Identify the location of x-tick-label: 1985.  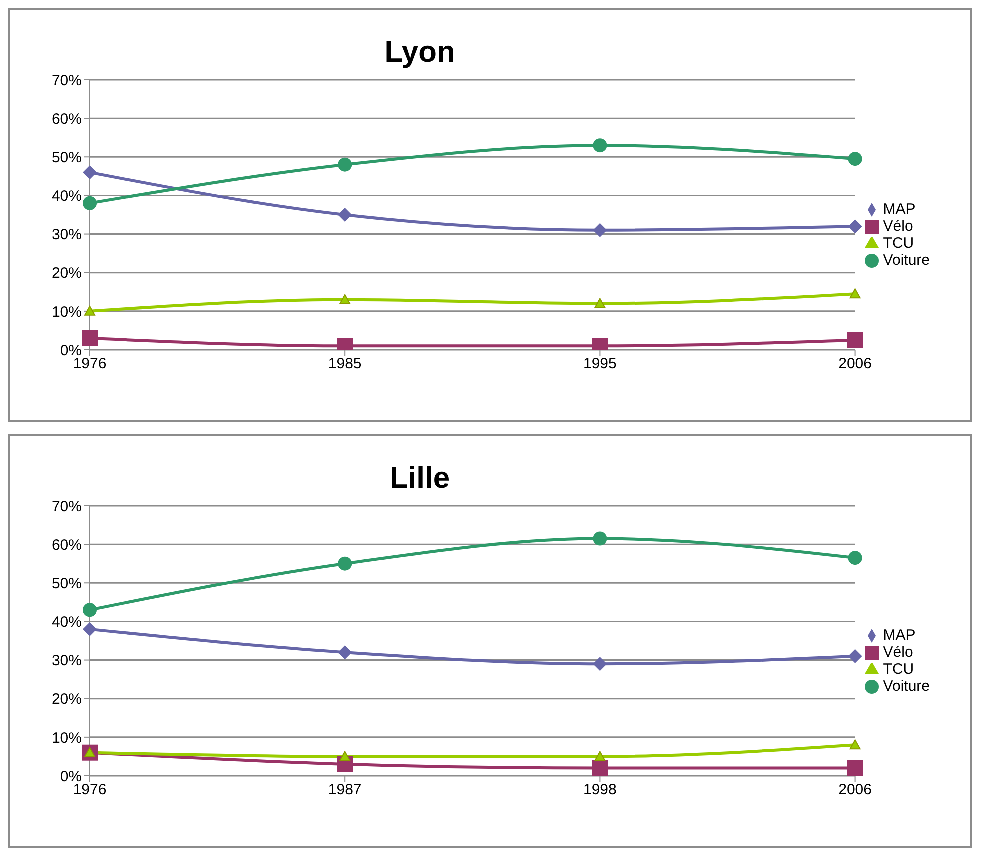
(345, 364).